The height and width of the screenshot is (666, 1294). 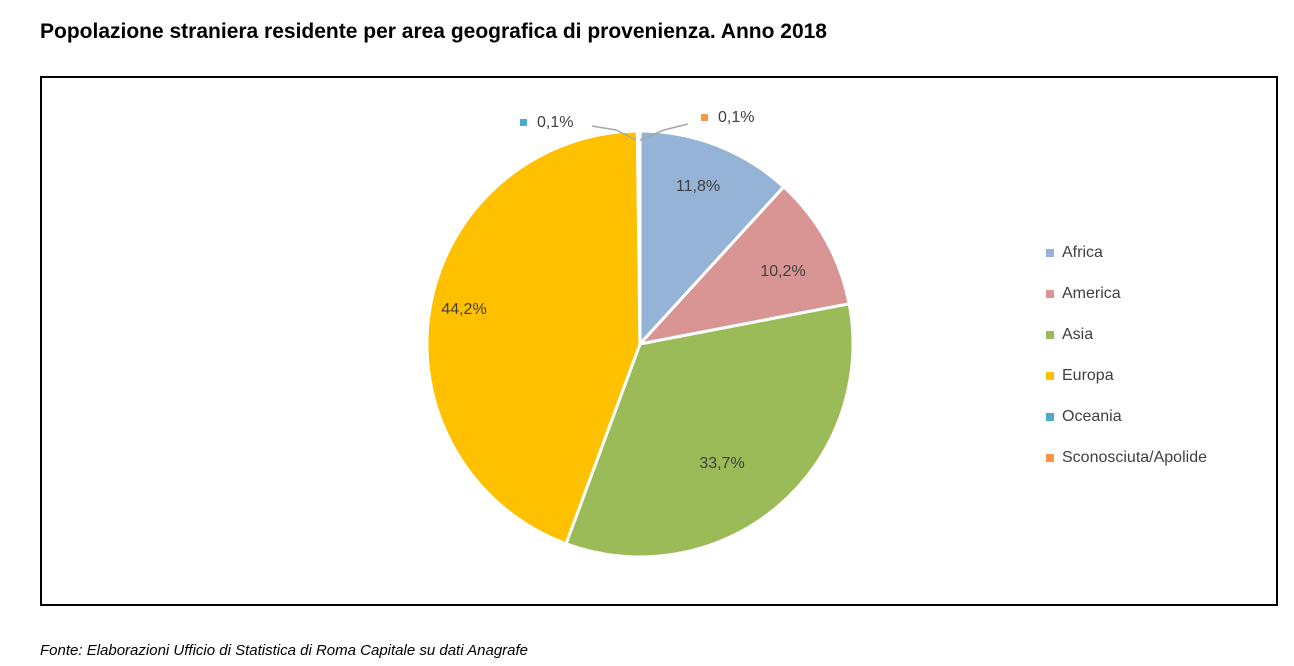 What do you see at coordinates (704, 117) in the screenshot?
I see `data-label-marker-sconosciuta` at bounding box center [704, 117].